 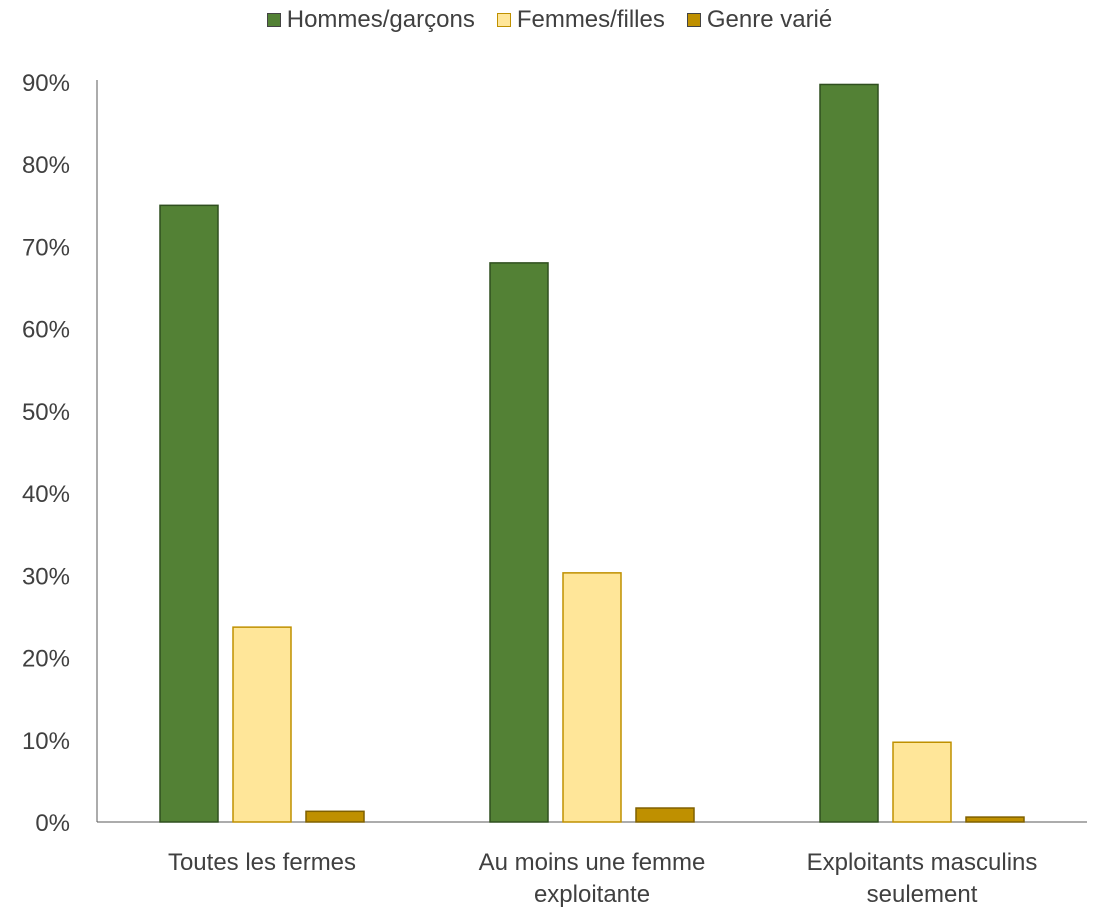 I want to click on y-tick-label: 10%, so click(x=46, y=741).